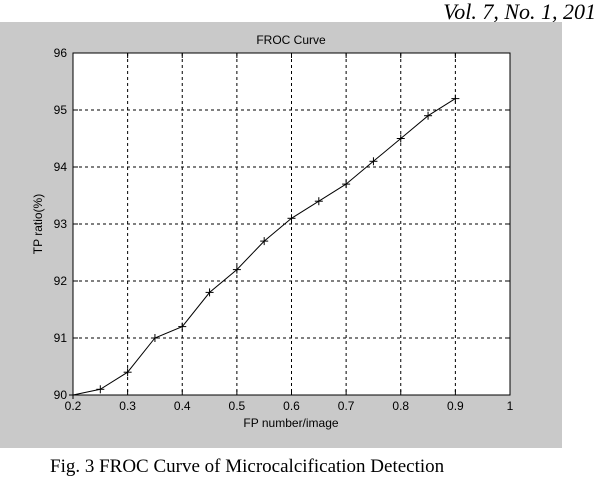 The height and width of the screenshot is (478, 596). I want to click on chart-title: FROC Curve, so click(291, 40).